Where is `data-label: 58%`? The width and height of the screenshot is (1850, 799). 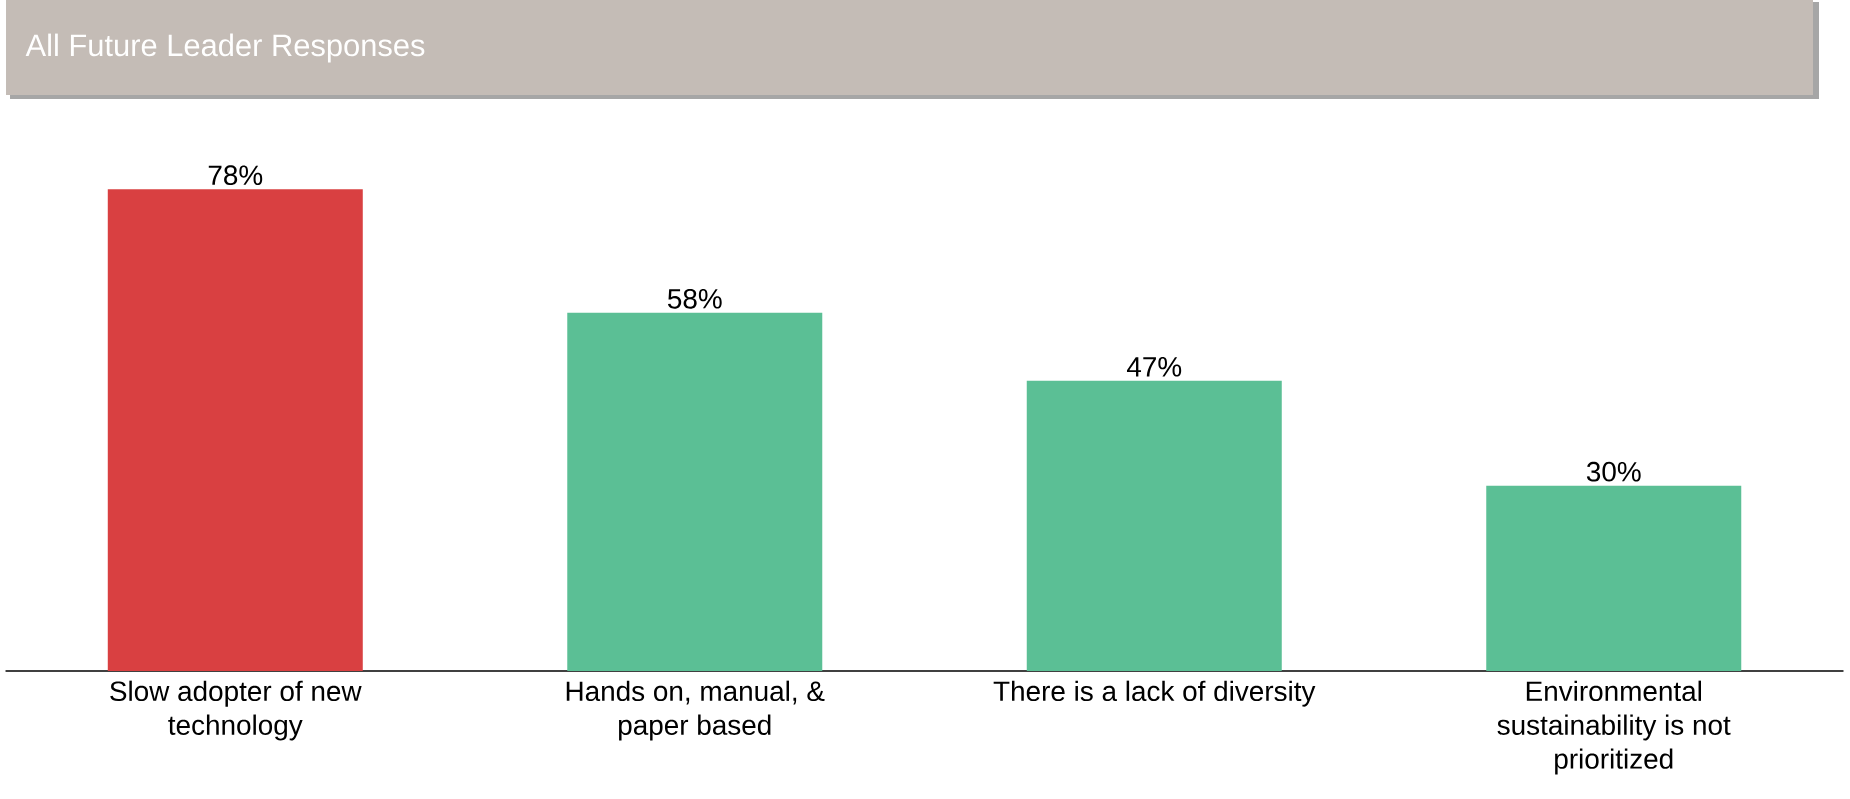
data-label: 58% is located at coordinates (694, 298).